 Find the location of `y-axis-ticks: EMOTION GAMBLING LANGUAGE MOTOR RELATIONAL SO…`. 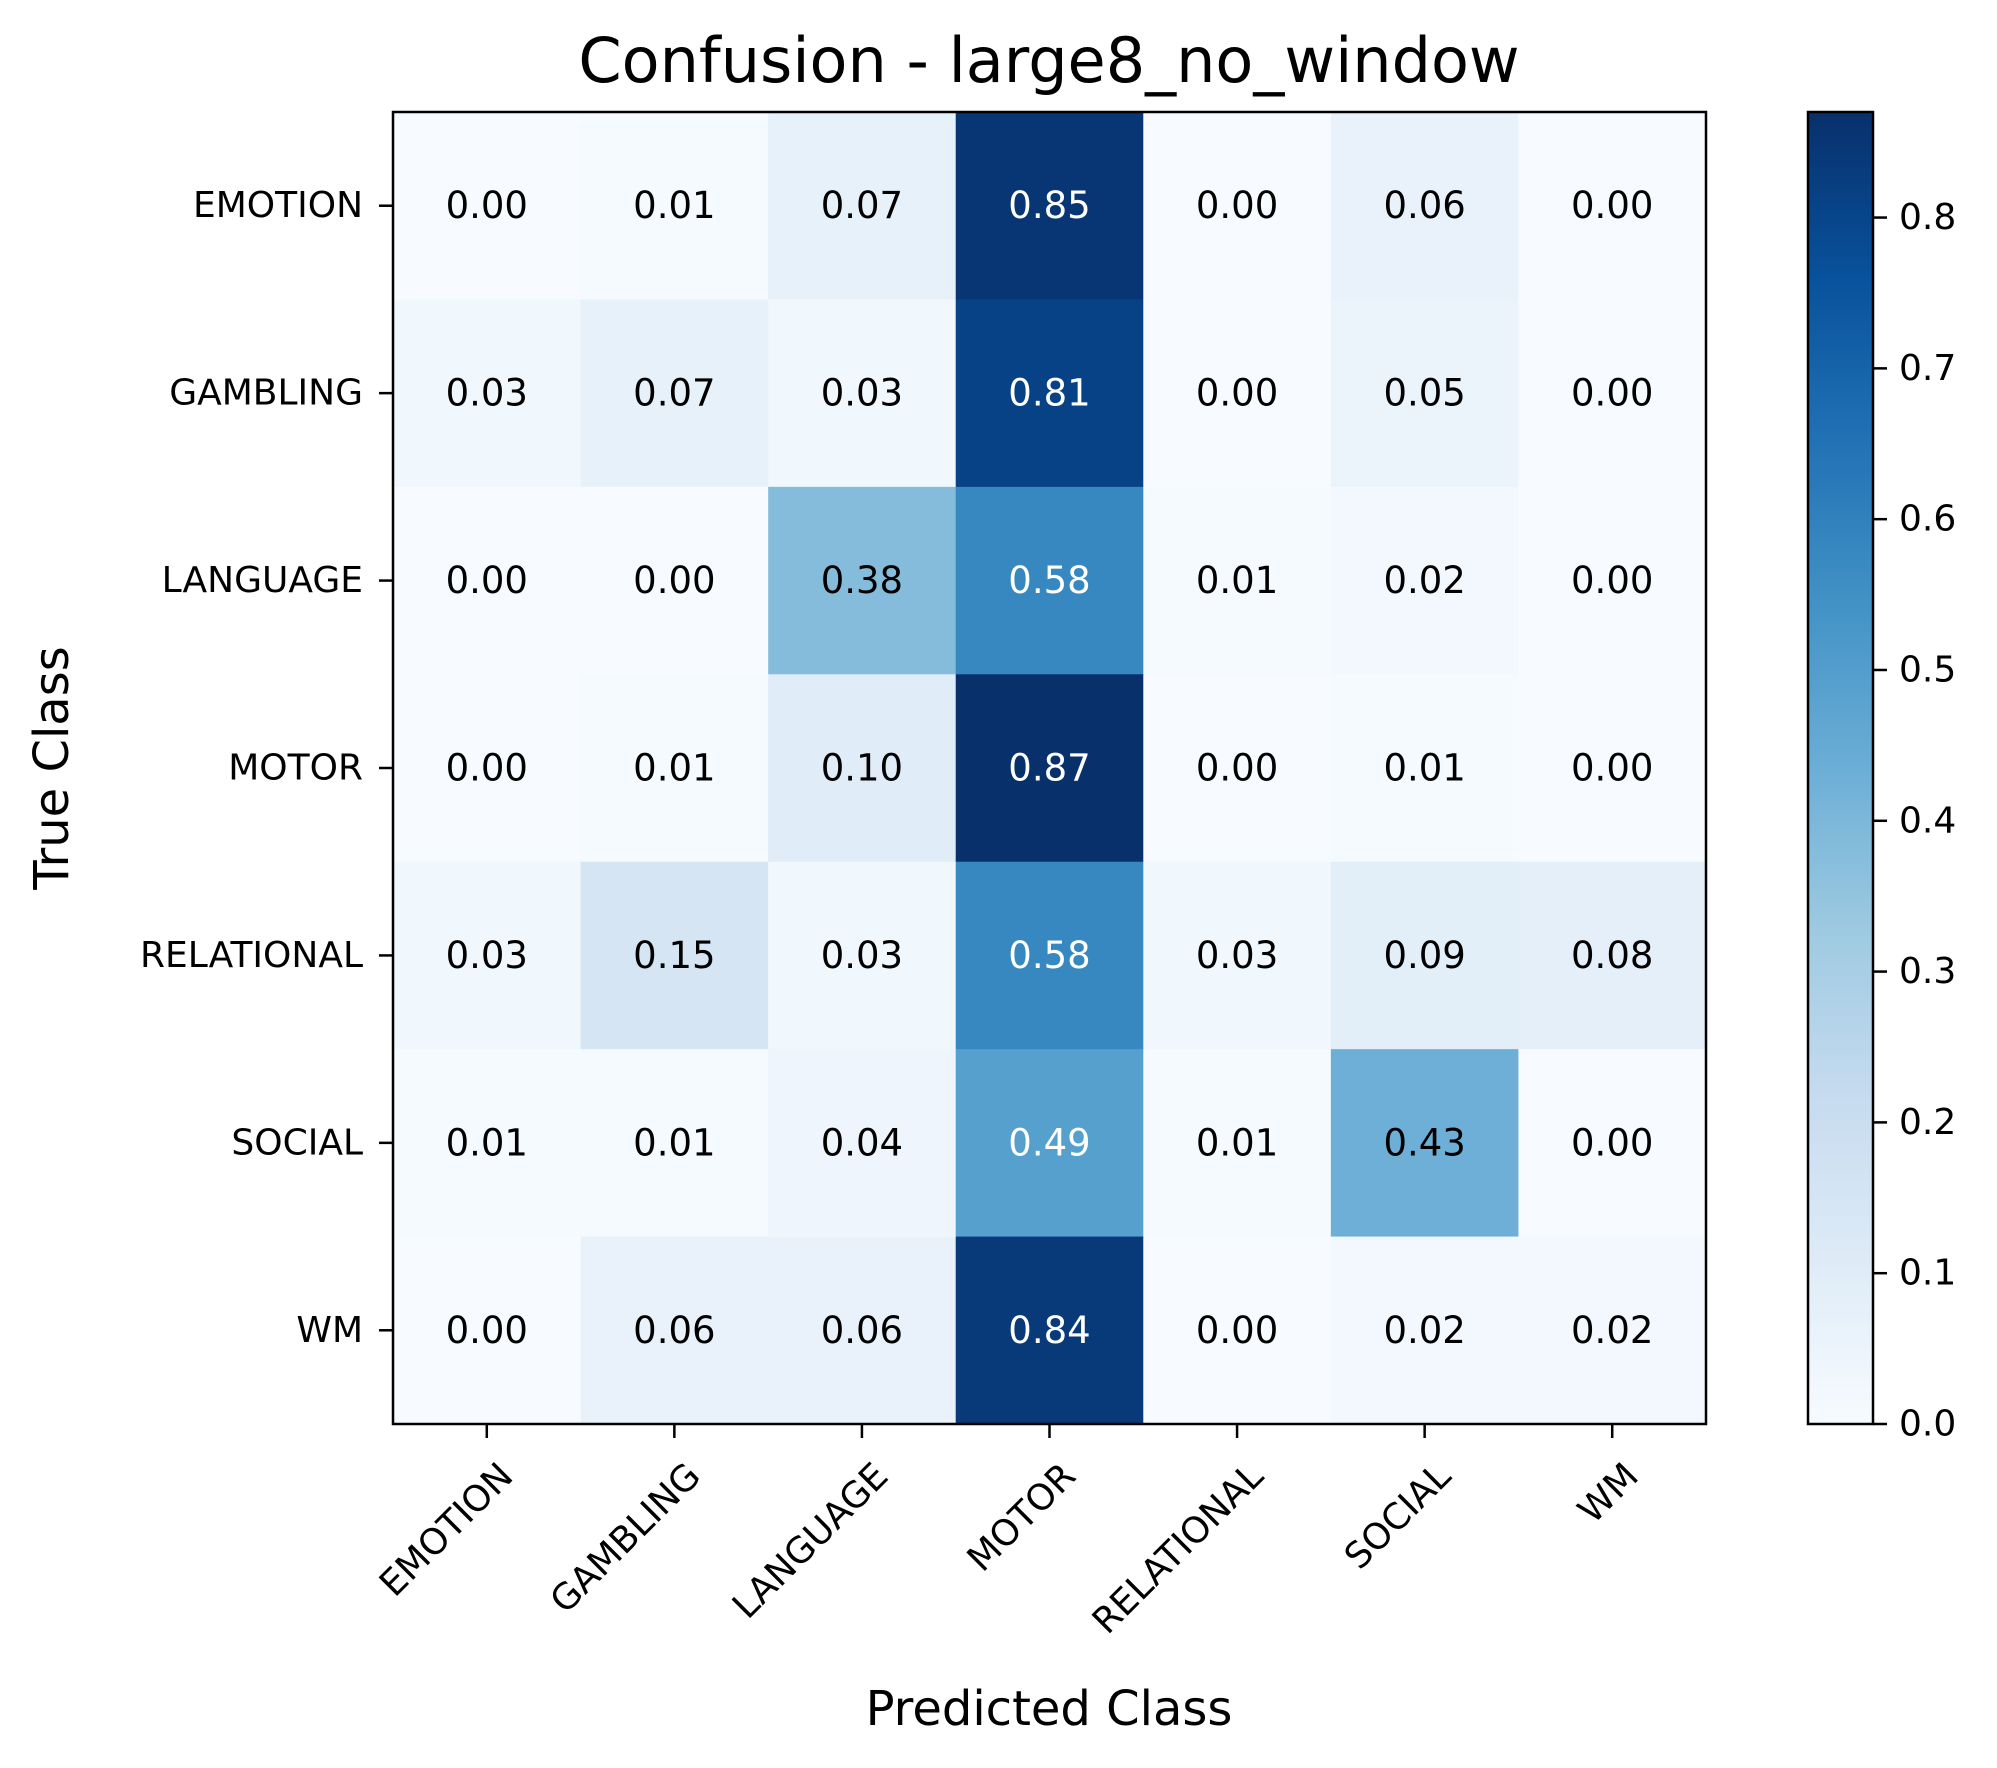

y-axis-ticks: EMOTION GAMBLING LANGUAGE MOTOR RELATIONAL SO… is located at coordinates (266, 768).